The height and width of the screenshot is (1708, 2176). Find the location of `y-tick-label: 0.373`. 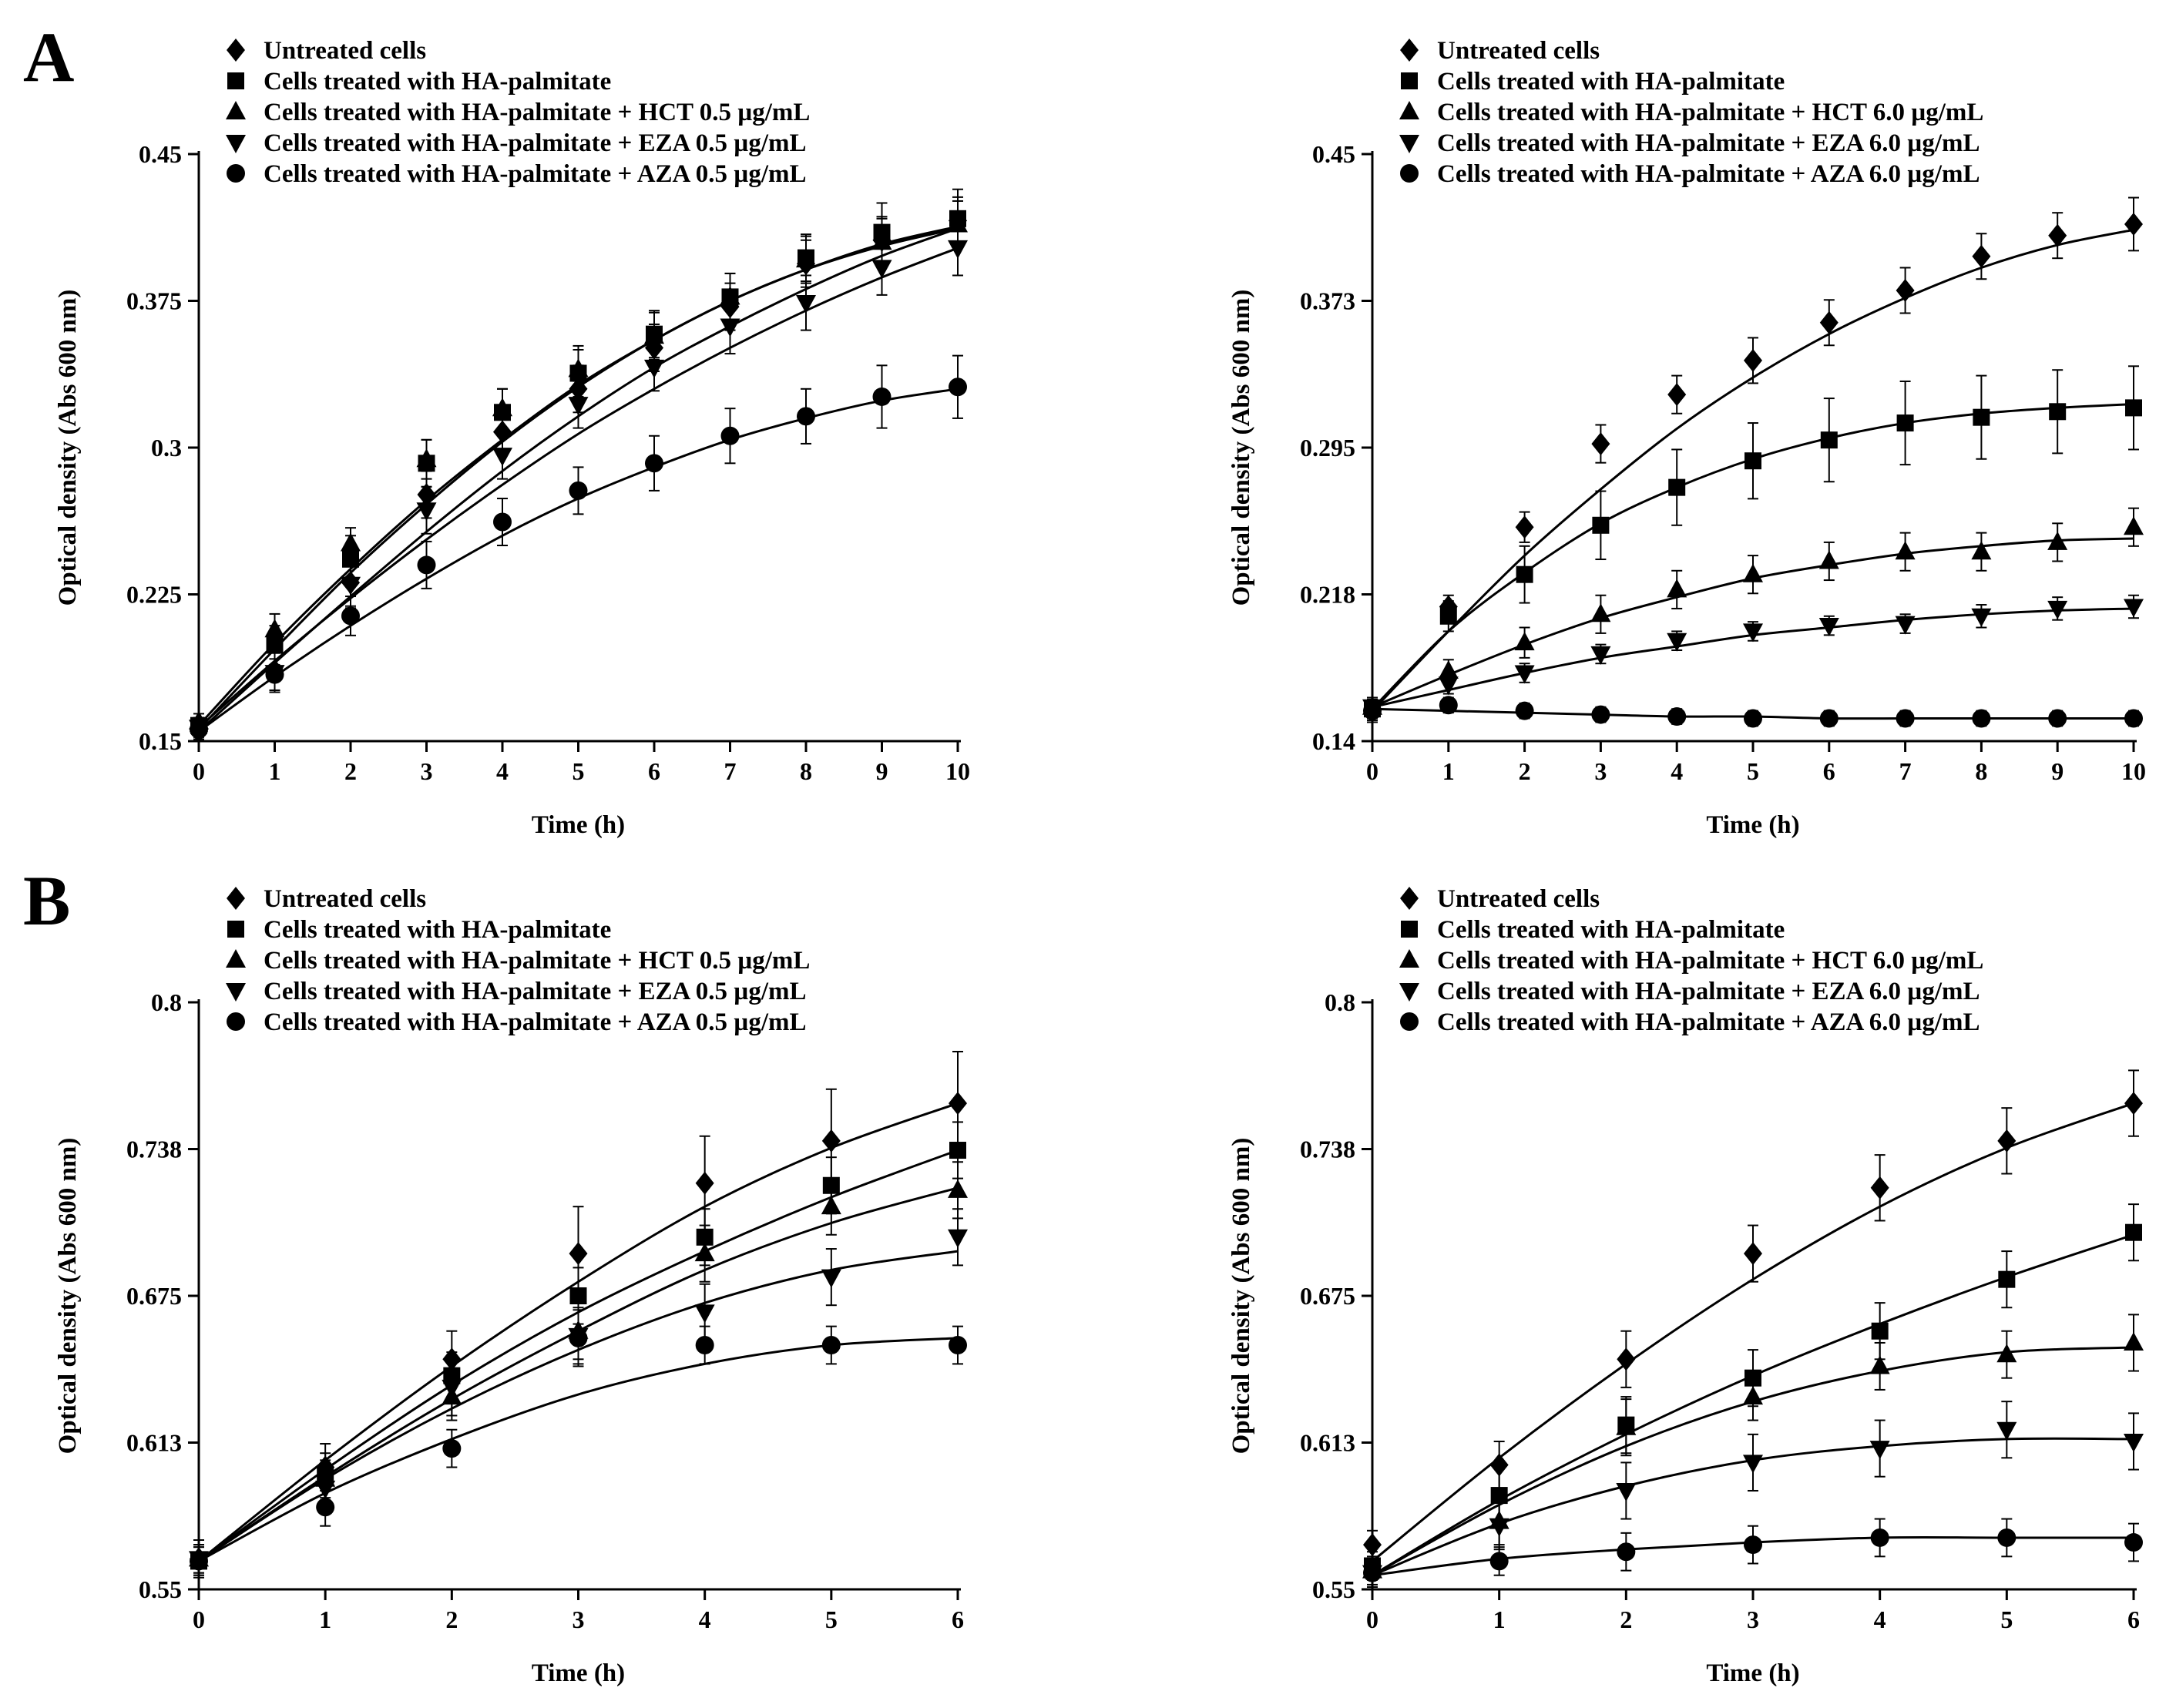

y-tick-label: 0.373 is located at coordinates (1327, 301).